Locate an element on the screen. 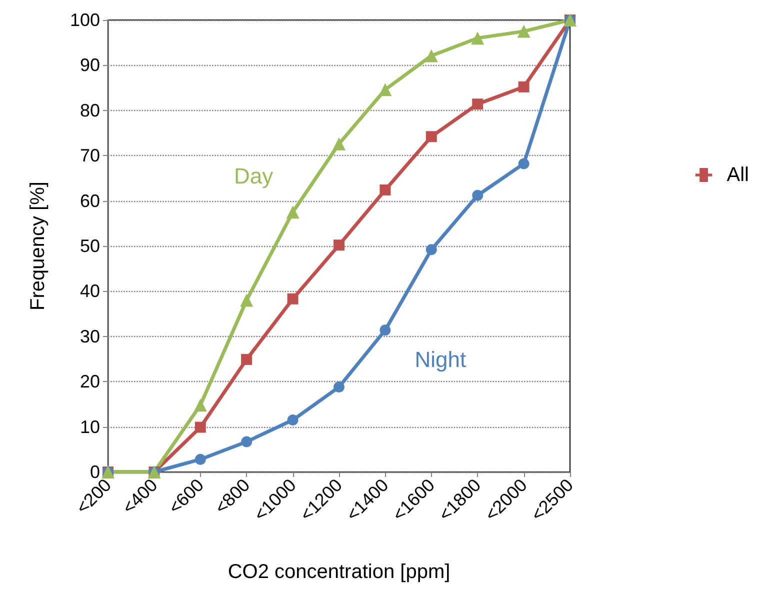  y-tick-label: 70 is located at coordinates (90, 156).